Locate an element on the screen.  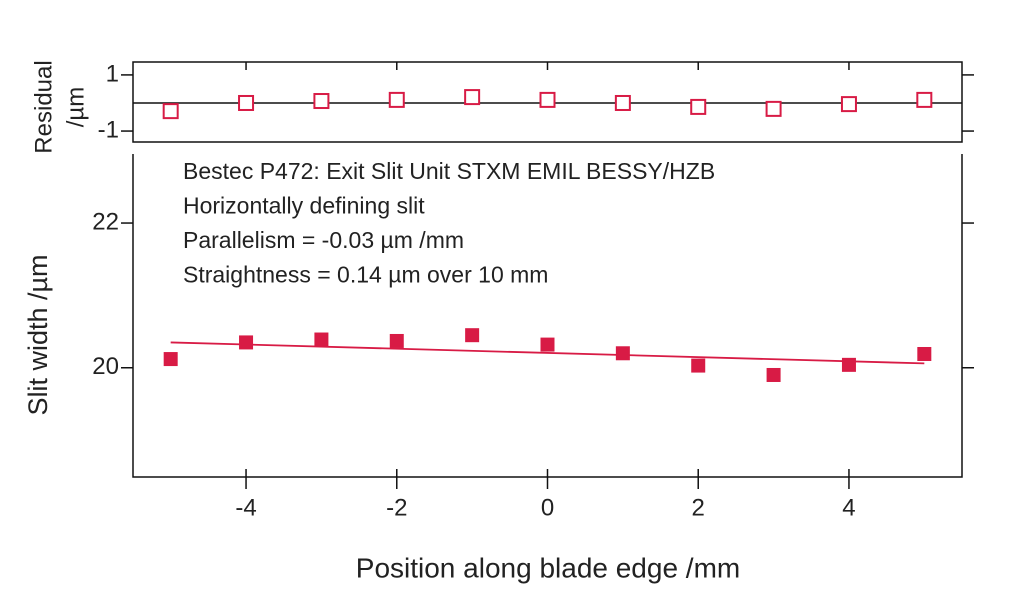
x-tick-label: 2 is located at coordinates (698, 507).